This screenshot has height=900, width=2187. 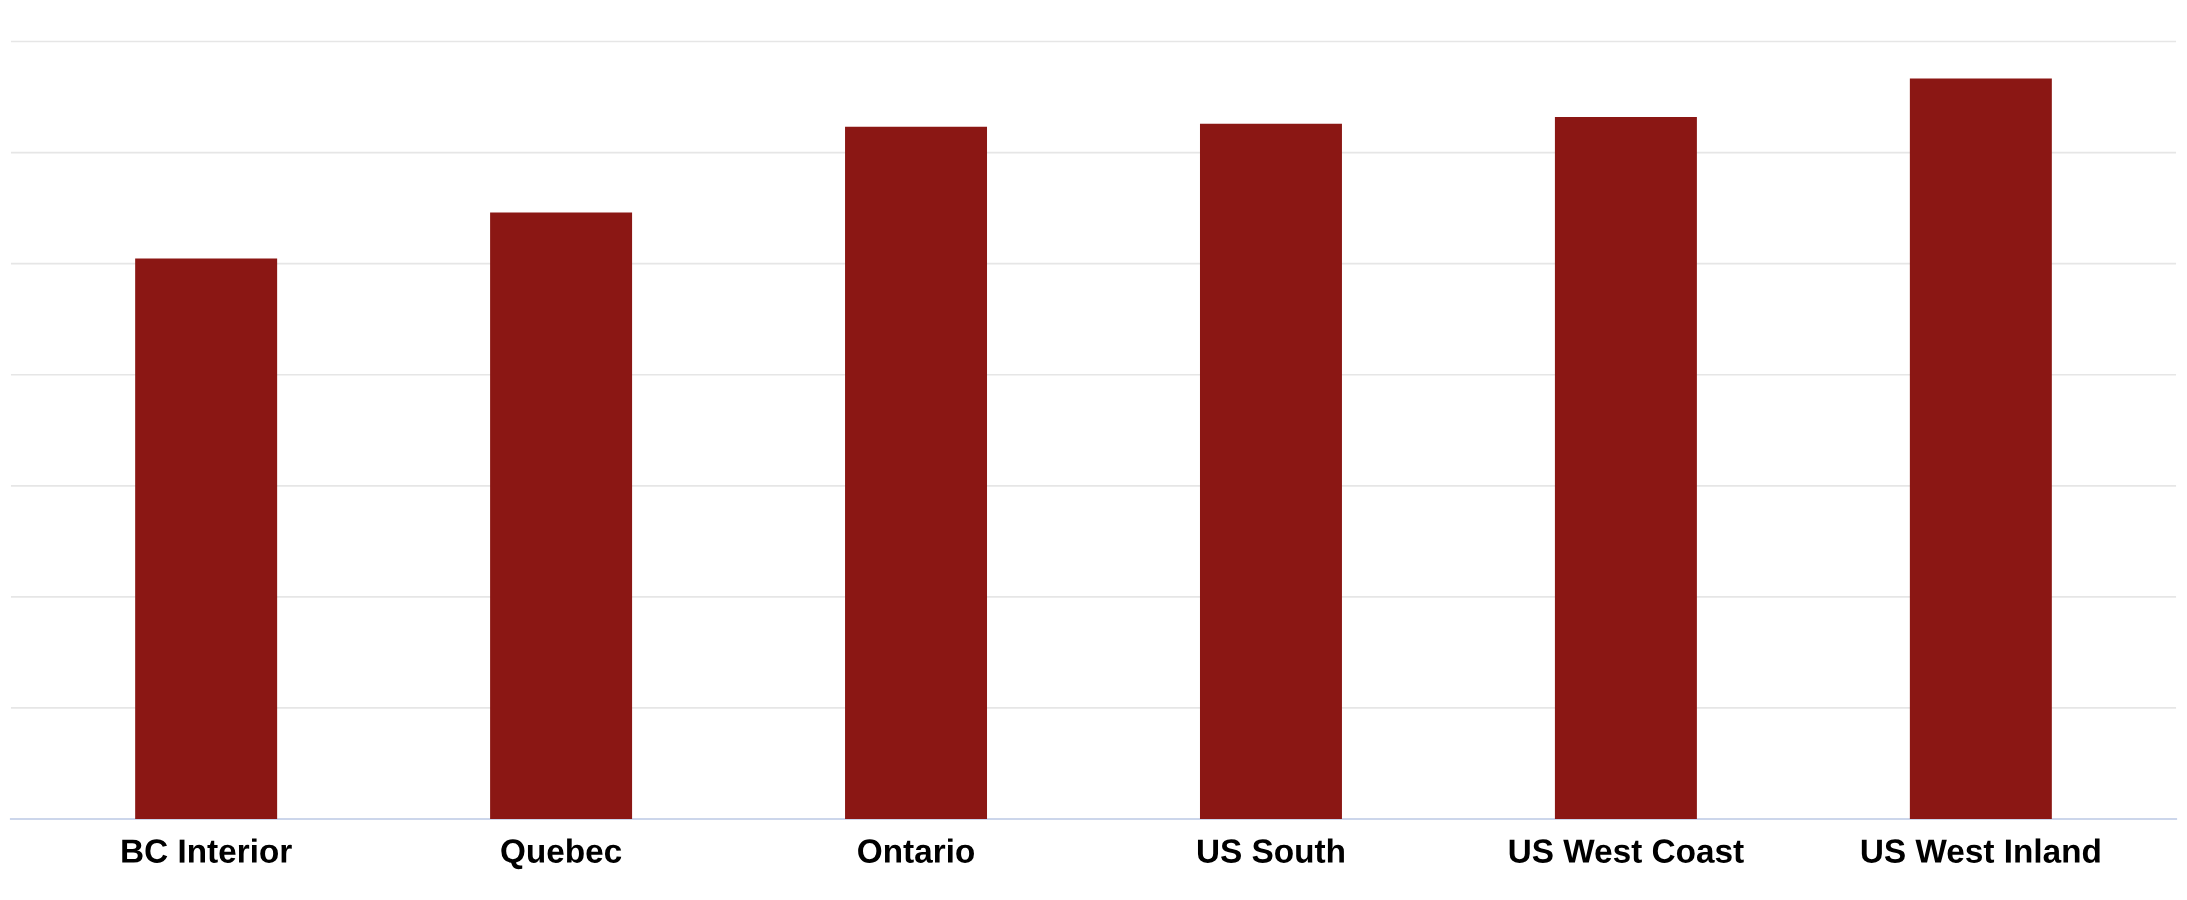 What do you see at coordinates (916, 850) in the screenshot?
I see `x-tick-label: Ontario` at bounding box center [916, 850].